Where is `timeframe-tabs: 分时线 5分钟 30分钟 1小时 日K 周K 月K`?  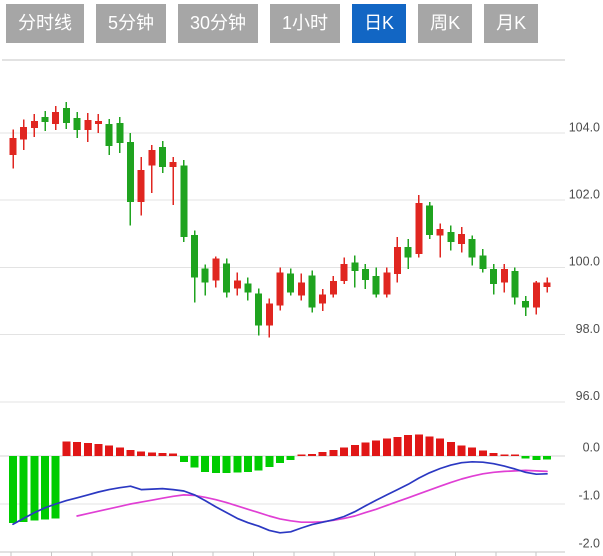 timeframe-tabs: 分时线 5分钟 30分钟 1小时 日K 周K 月K is located at coordinates (272, 23).